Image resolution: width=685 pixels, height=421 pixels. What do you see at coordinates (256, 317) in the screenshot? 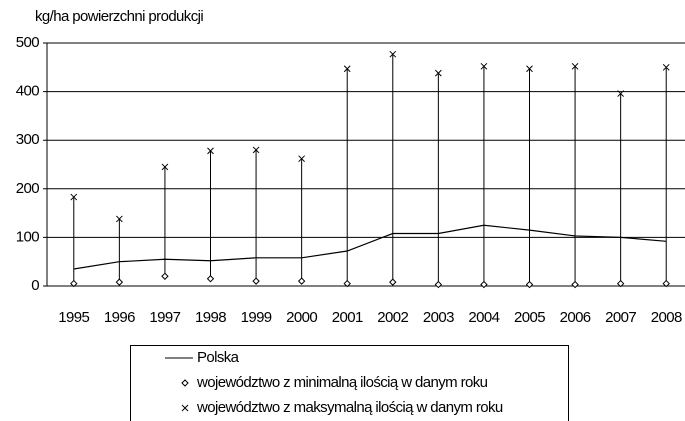
I see `x-tick-label: 1999` at bounding box center [256, 317].